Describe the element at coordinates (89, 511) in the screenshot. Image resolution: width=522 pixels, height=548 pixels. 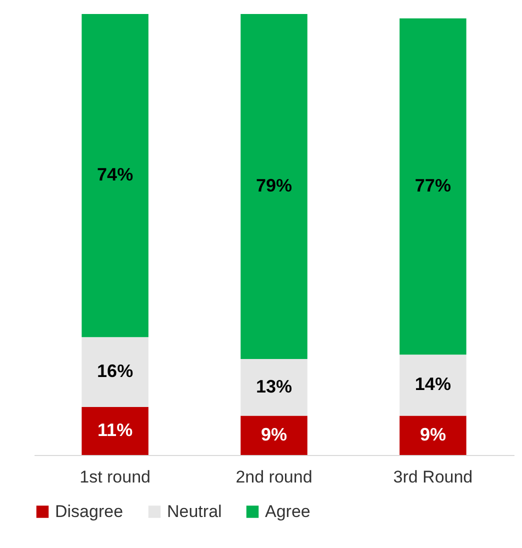
I see `legend-label: Disagree` at that location.